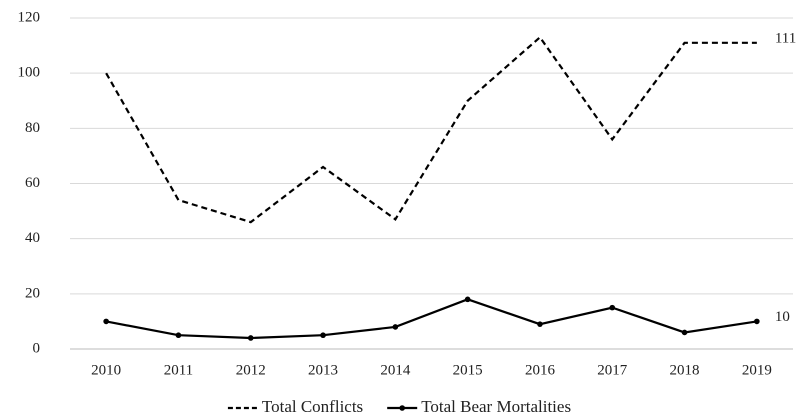  I want to click on y-tick-label: 120, so click(29, 17).